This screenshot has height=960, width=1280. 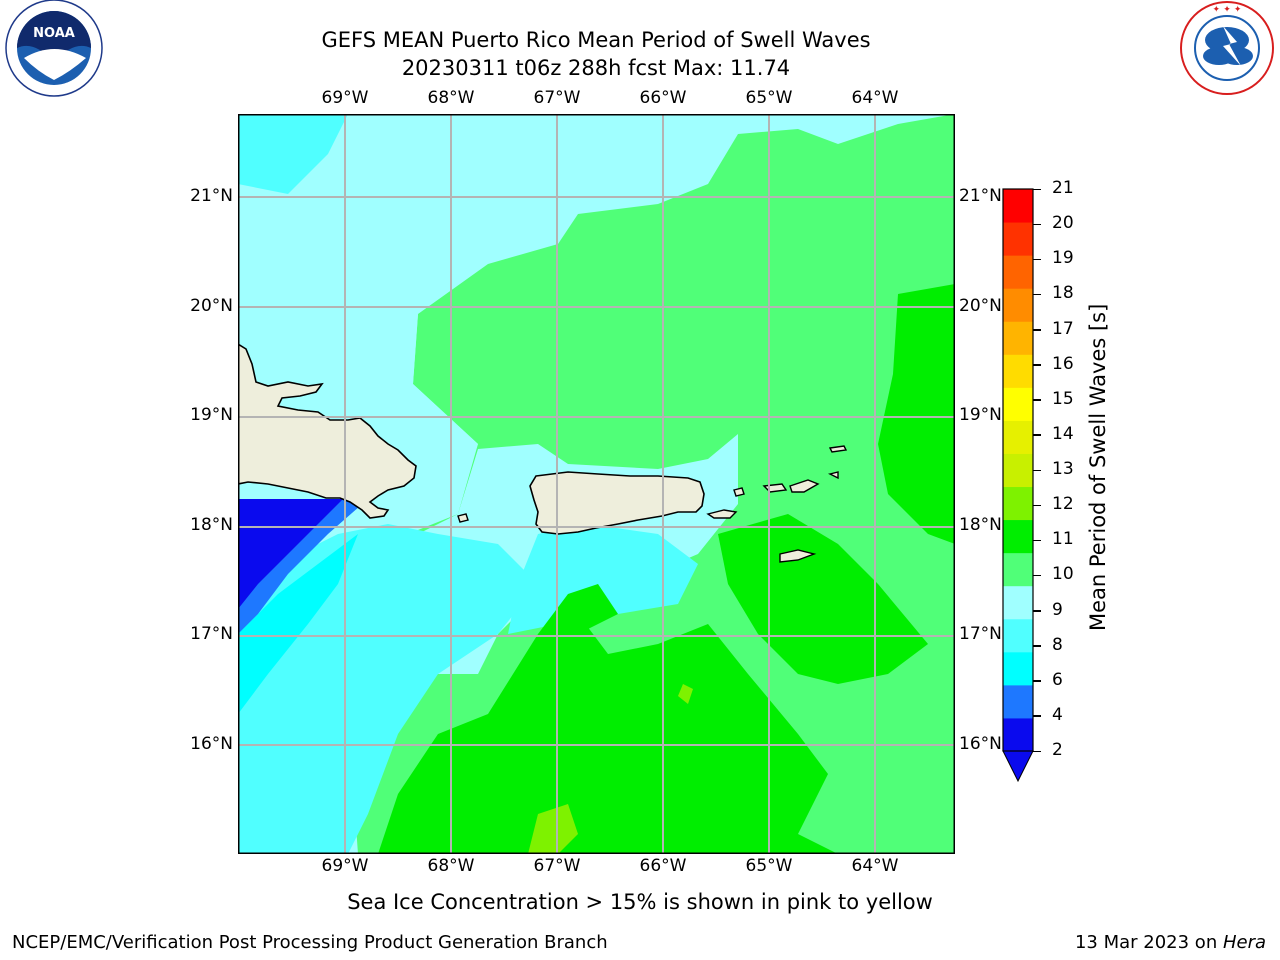 What do you see at coordinates (980, 196) in the screenshot?
I see `lat-label-right: 21°N` at bounding box center [980, 196].